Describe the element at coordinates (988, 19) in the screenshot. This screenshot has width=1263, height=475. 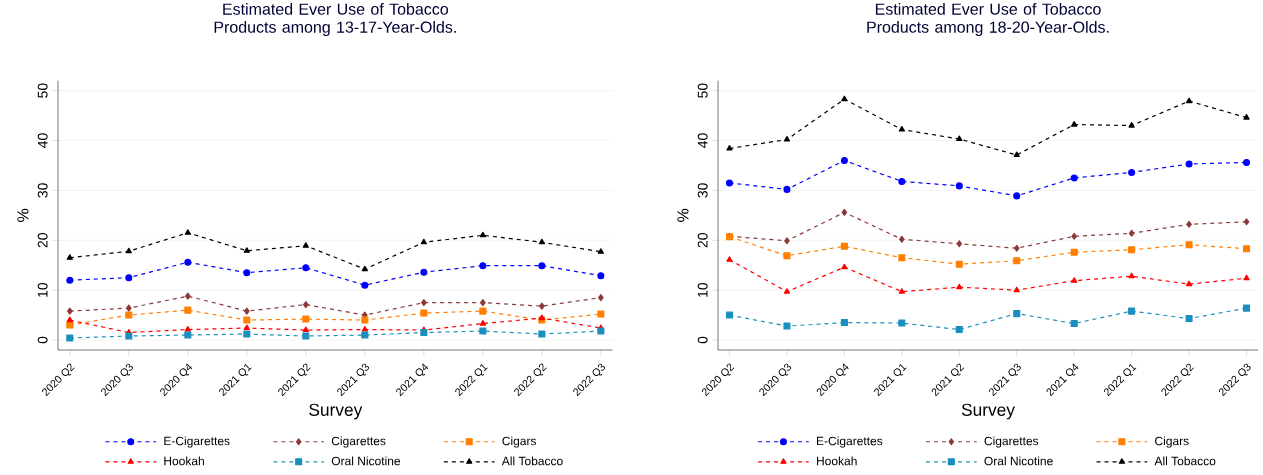
I see `chart-title: Estimated Ever Use of Tobacco Products among 18-20-Year-Olds.` at that location.